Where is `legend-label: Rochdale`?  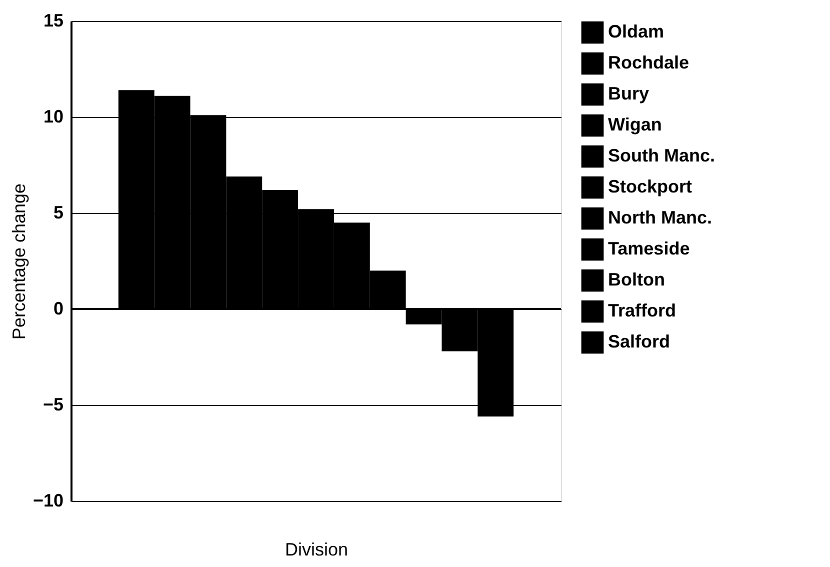
legend-label: Rochdale is located at coordinates (649, 62).